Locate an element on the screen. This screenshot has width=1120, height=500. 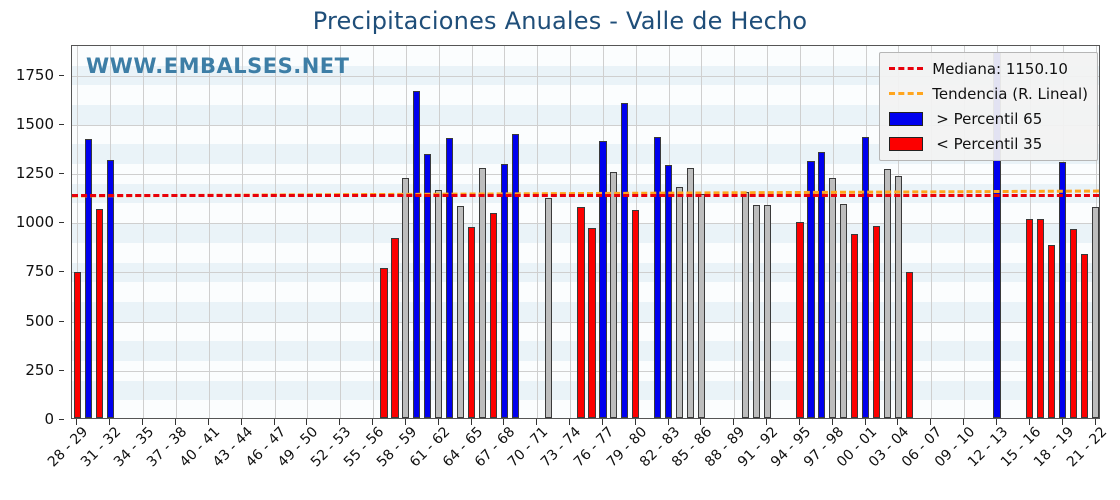
x-axis-ticks is located at coordinates (585, 422).